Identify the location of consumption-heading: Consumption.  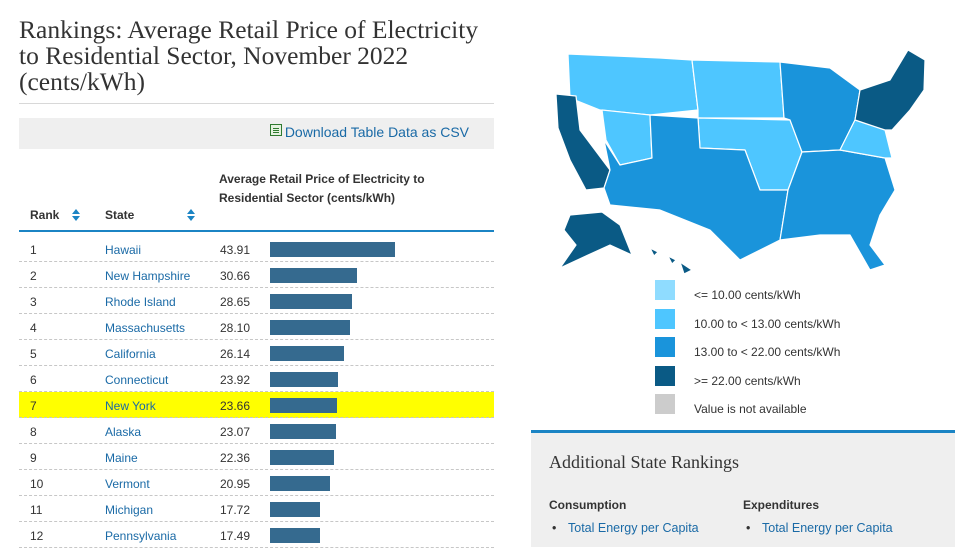
(588, 505).